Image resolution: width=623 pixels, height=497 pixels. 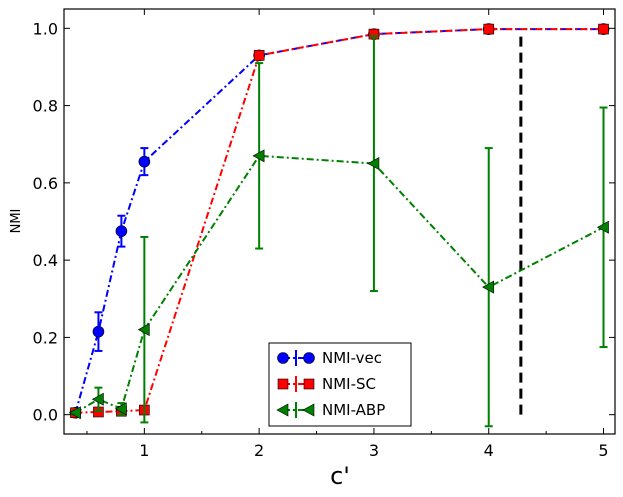 What do you see at coordinates (16, 221) in the screenshot?
I see `y-axis-label: NMI` at bounding box center [16, 221].